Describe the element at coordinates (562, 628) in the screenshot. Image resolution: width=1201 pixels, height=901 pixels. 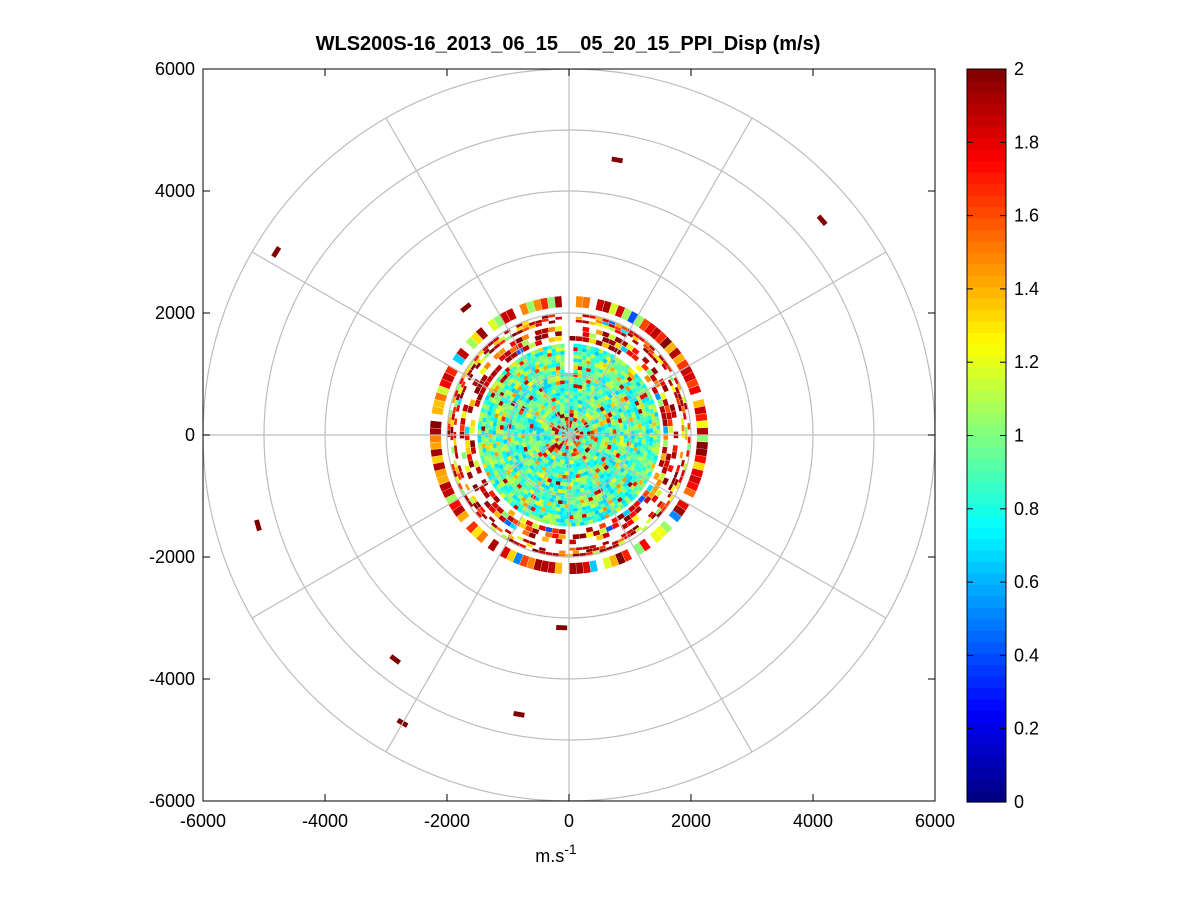
I see `outlier-segment` at that location.